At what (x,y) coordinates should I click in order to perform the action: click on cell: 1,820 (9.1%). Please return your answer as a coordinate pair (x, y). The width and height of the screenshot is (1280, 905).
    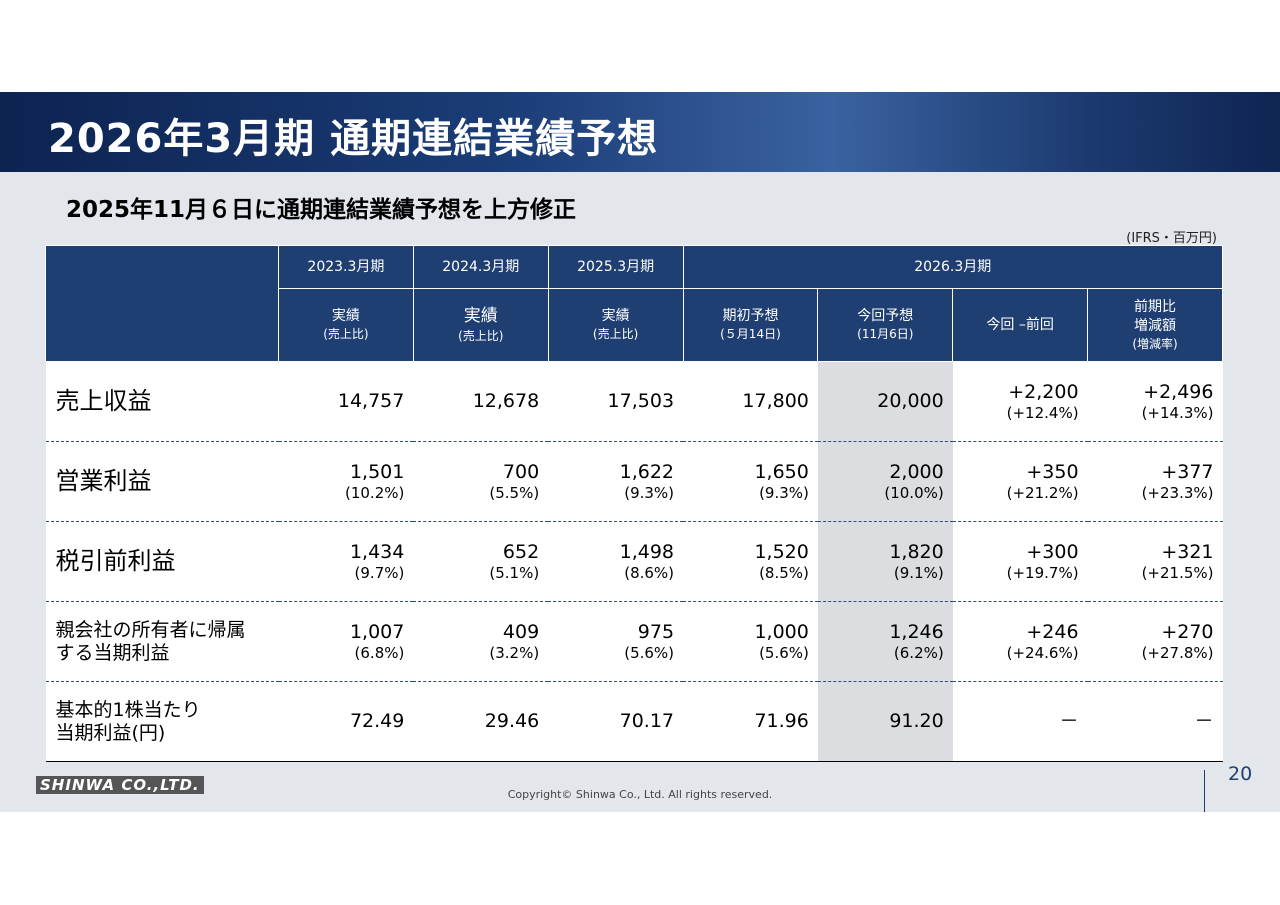
    Looking at the image, I should click on (885, 561).